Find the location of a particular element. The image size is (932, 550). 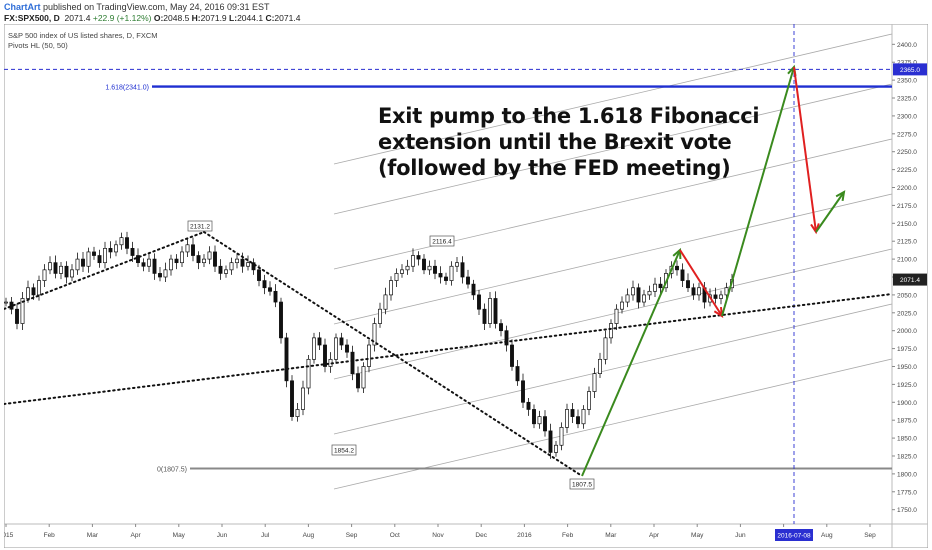

brand-name: ChartArt is located at coordinates (22, 7).